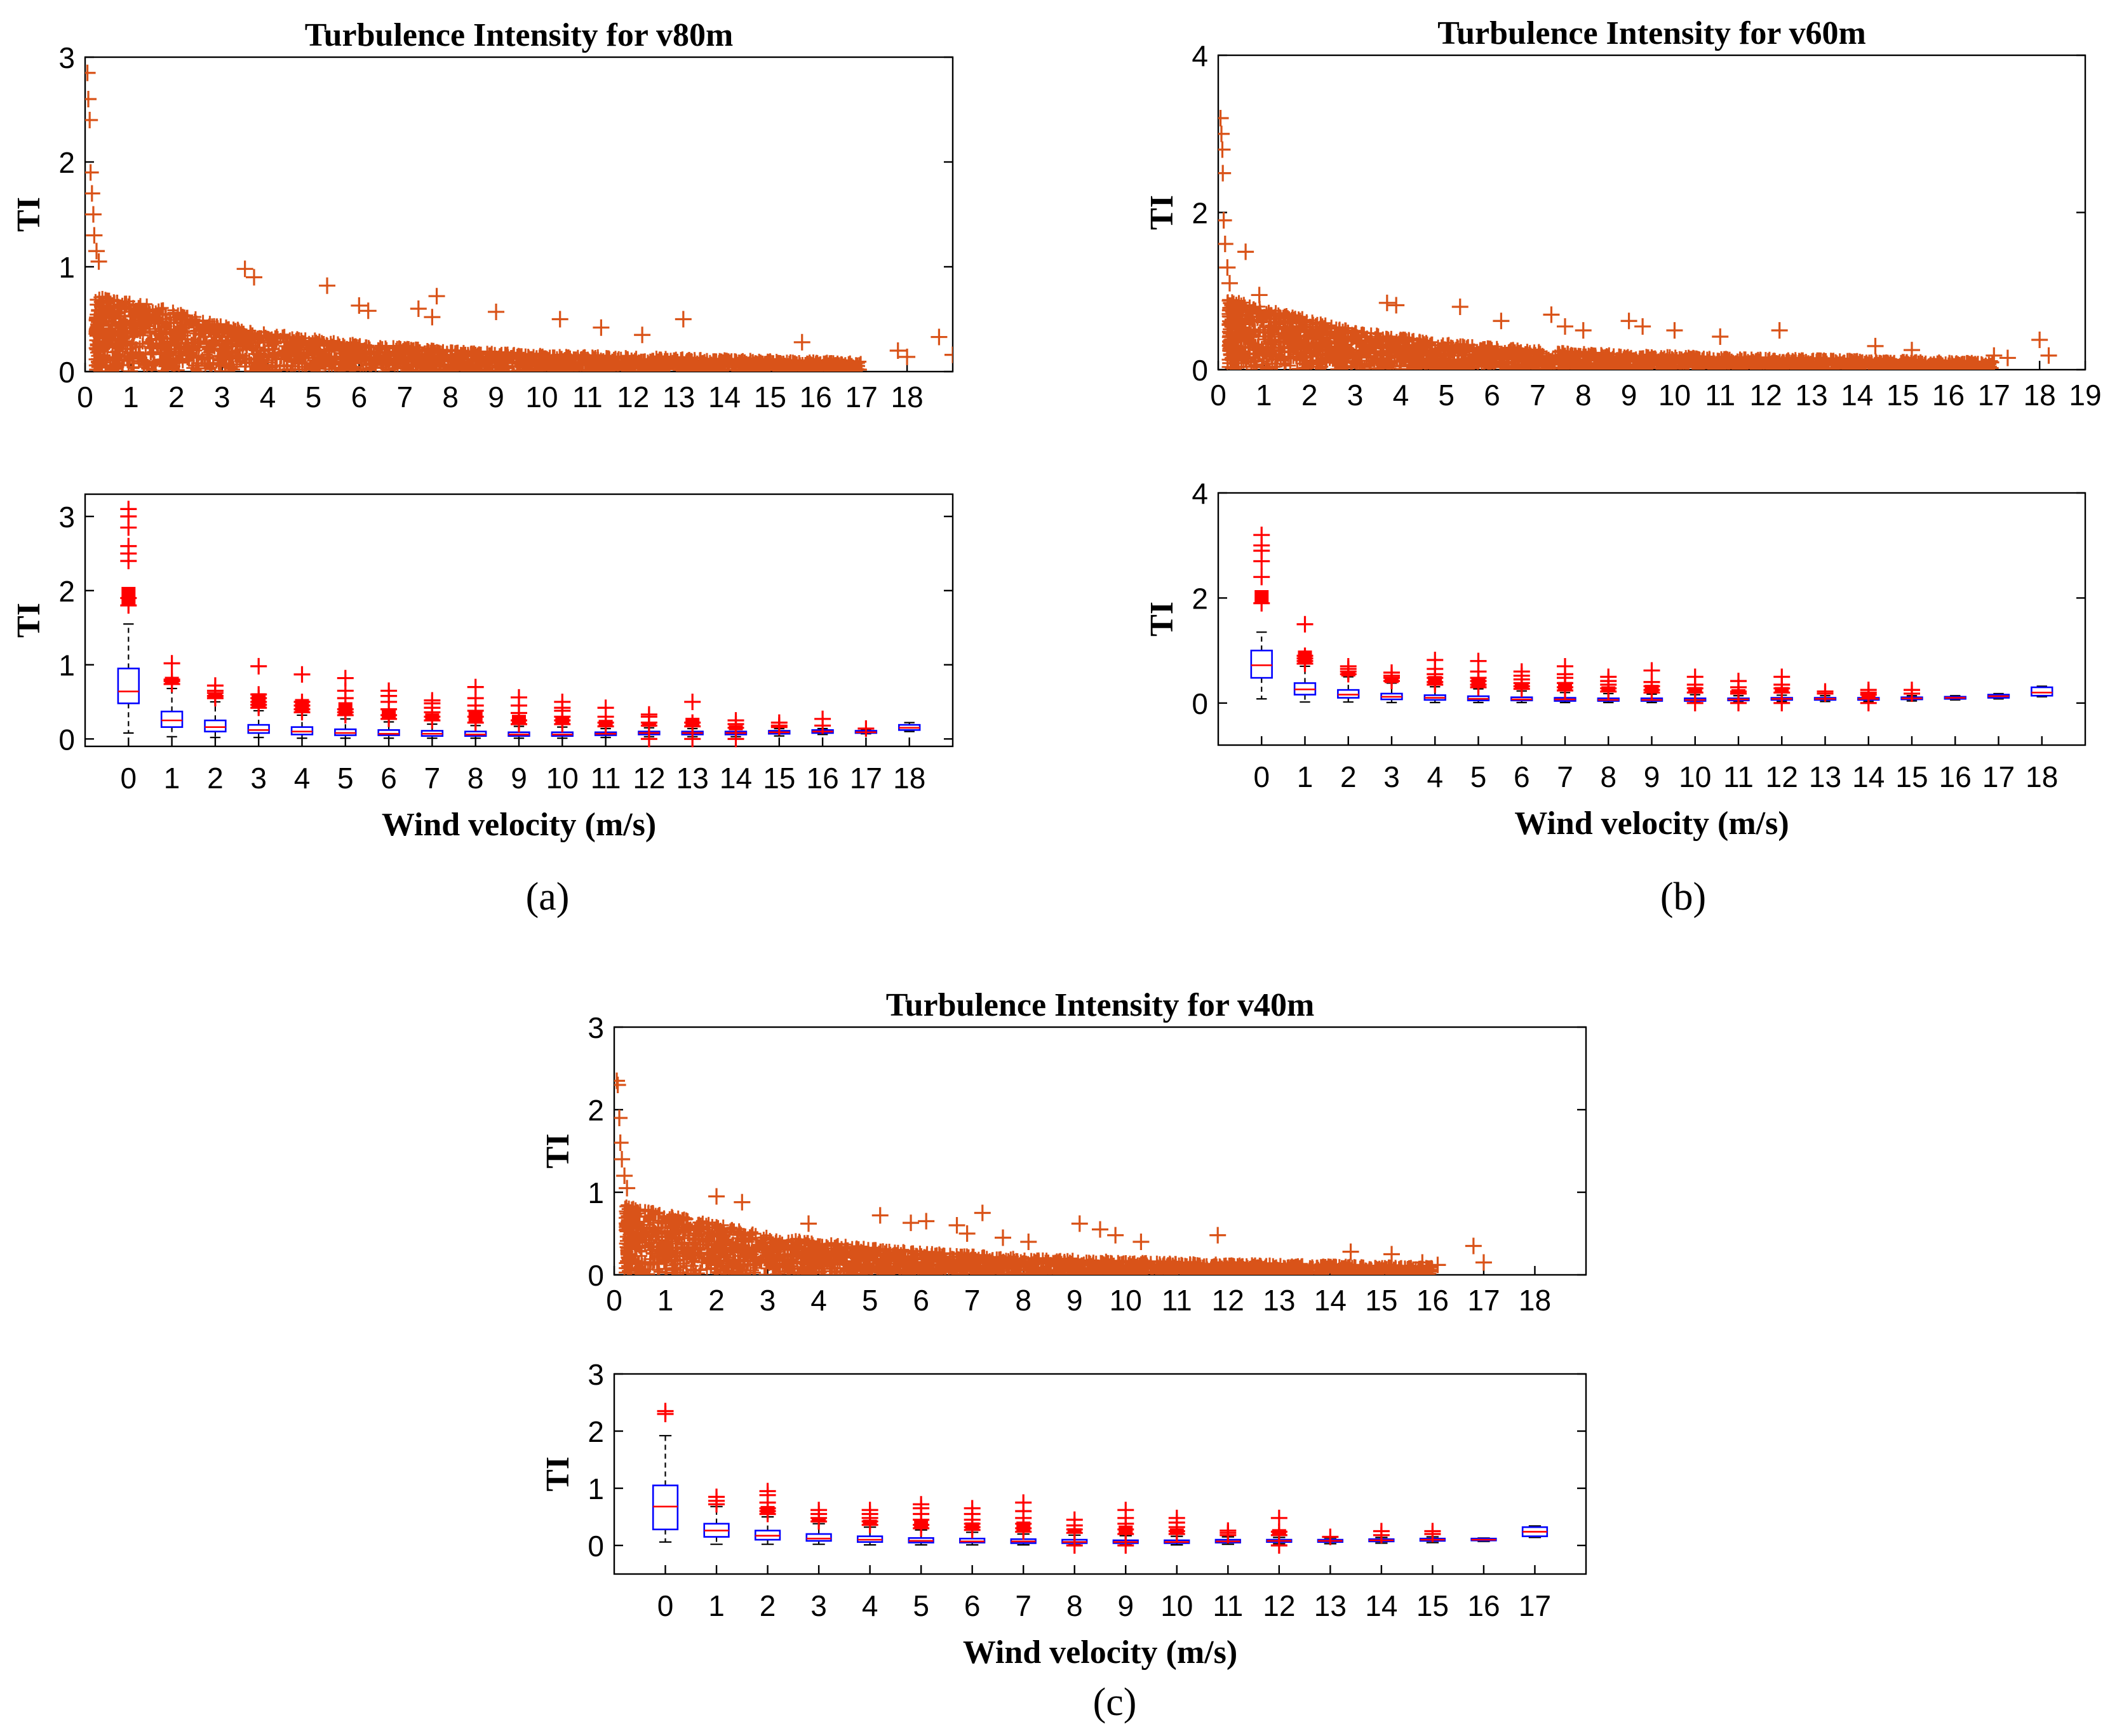  What do you see at coordinates (1074, 1300) in the screenshot?
I see `x-tick-label: 9` at bounding box center [1074, 1300].